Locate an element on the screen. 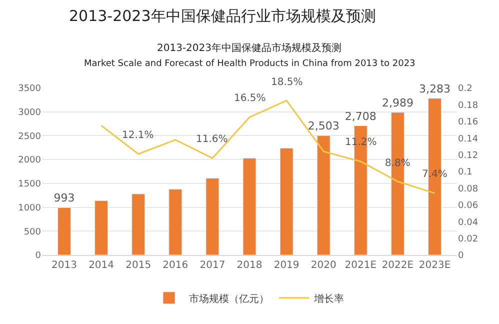 This screenshot has height=324, width=499. y-tick-label: 2500 is located at coordinates (30, 137).